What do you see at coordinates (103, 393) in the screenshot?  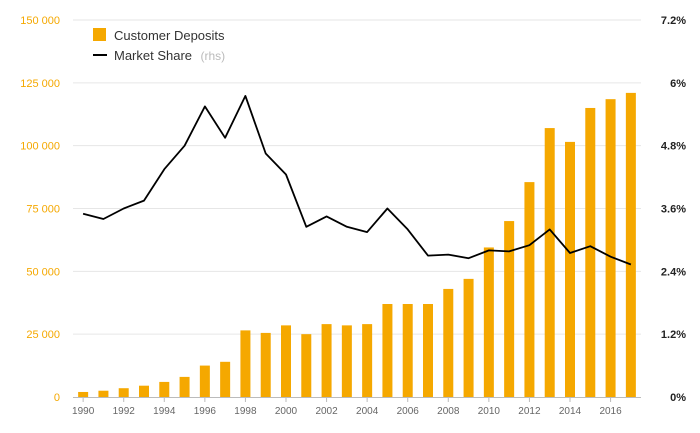 I see `bar-1991` at bounding box center [103, 393].